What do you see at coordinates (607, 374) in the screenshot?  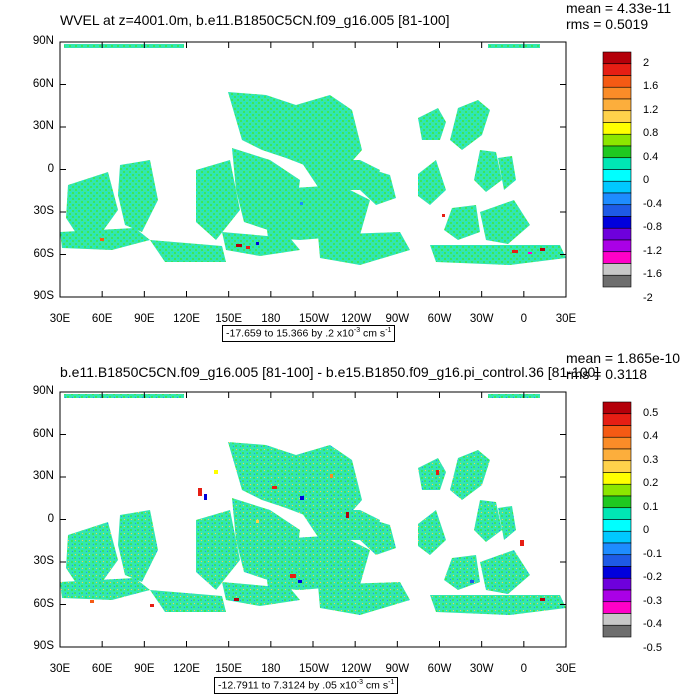 I see `panel2-rms: rms = 0.3118` at bounding box center [607, 374].